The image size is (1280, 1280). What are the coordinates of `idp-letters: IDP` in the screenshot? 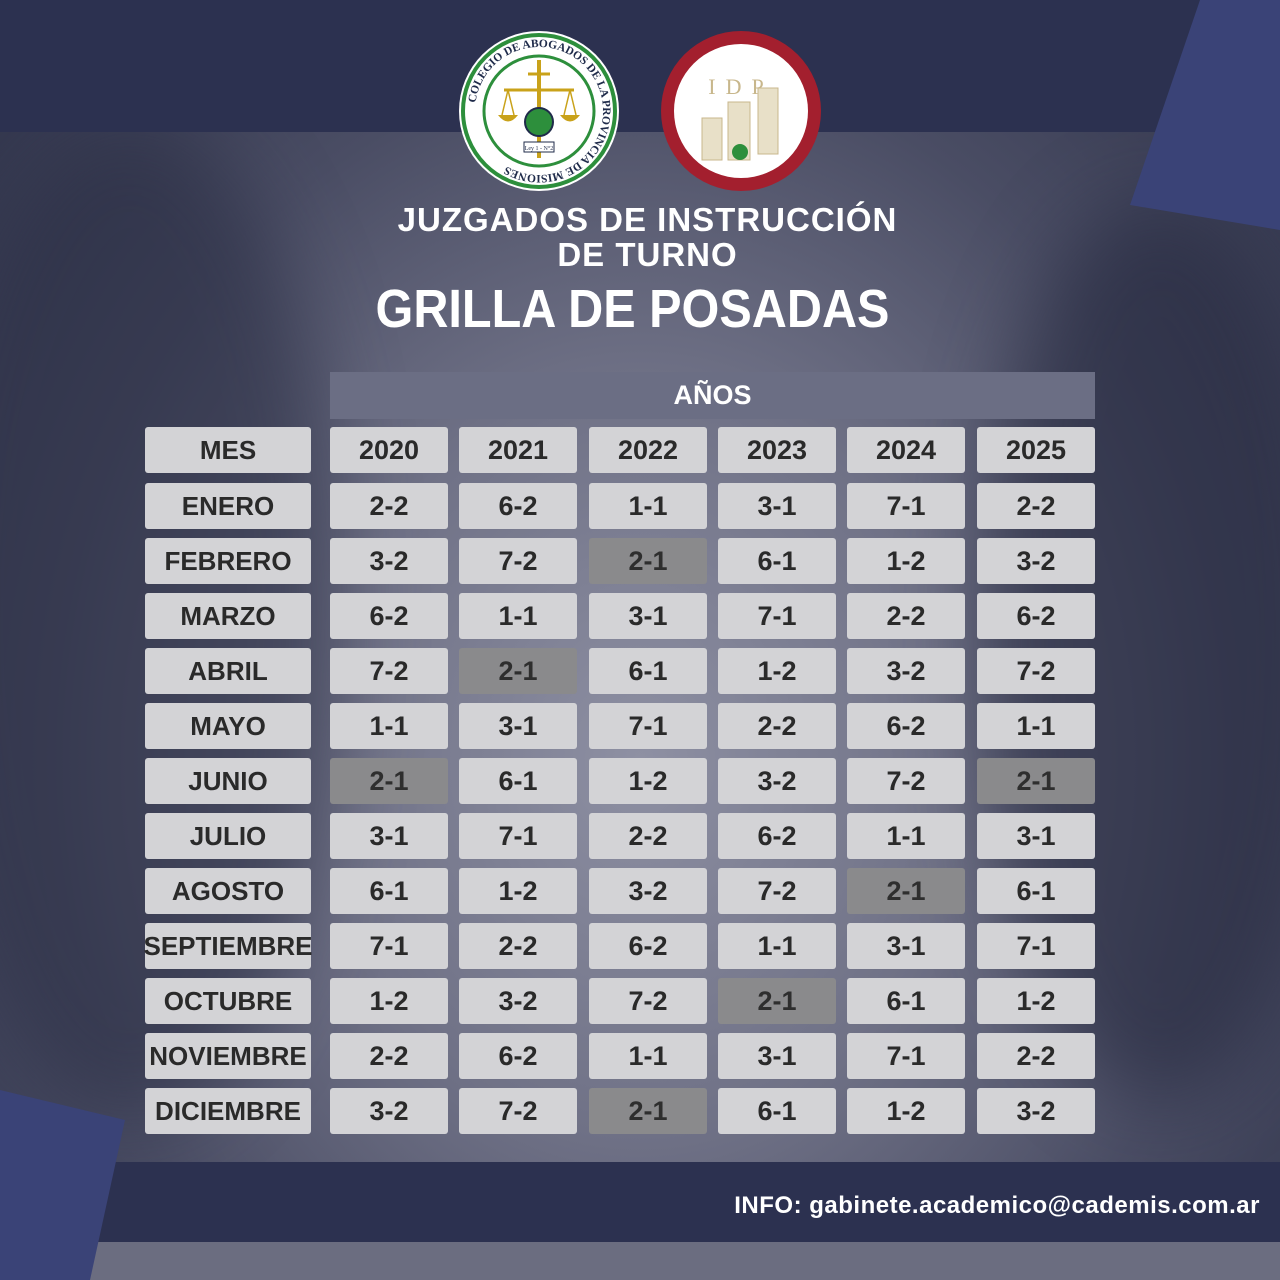 It's located at (740, 86).